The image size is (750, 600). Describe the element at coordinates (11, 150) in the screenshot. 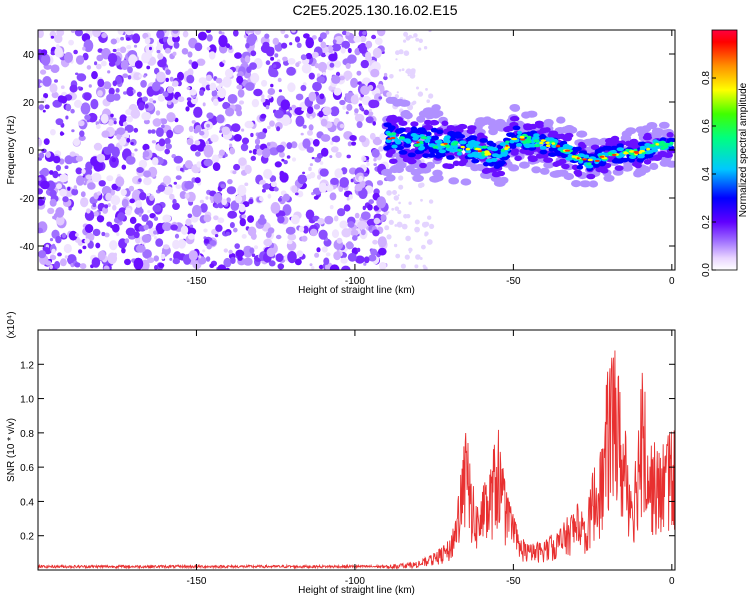

I see `y-axis-label: Frequency (Hz)` at that location.